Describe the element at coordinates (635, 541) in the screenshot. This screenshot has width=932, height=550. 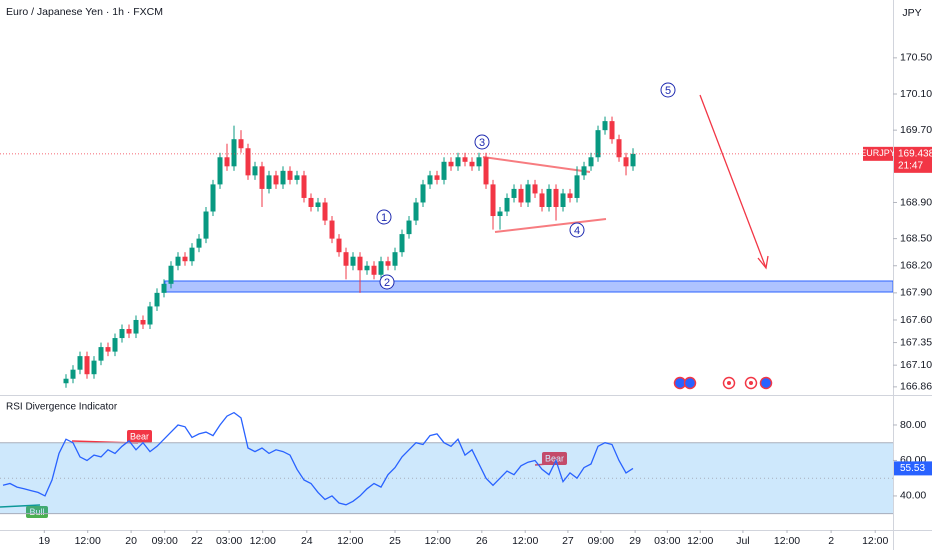
I see `x-tick-label: 29` at that location.